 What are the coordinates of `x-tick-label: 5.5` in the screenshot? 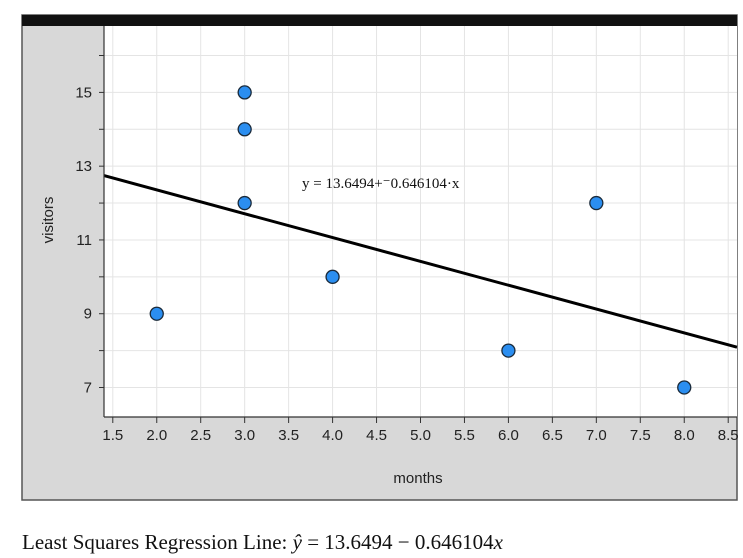 It's located at (464, 435).